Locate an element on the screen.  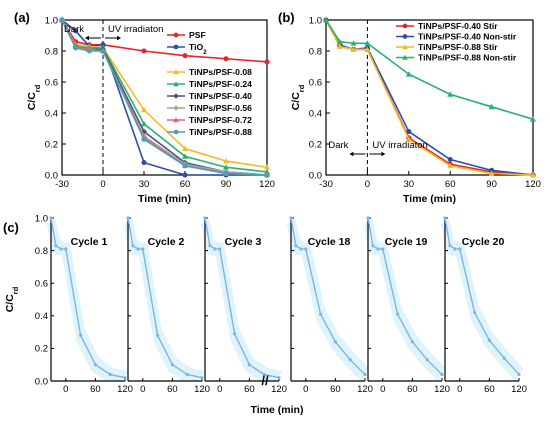
cycle-label: Cycle 18 is located at coordinates (329, 242).